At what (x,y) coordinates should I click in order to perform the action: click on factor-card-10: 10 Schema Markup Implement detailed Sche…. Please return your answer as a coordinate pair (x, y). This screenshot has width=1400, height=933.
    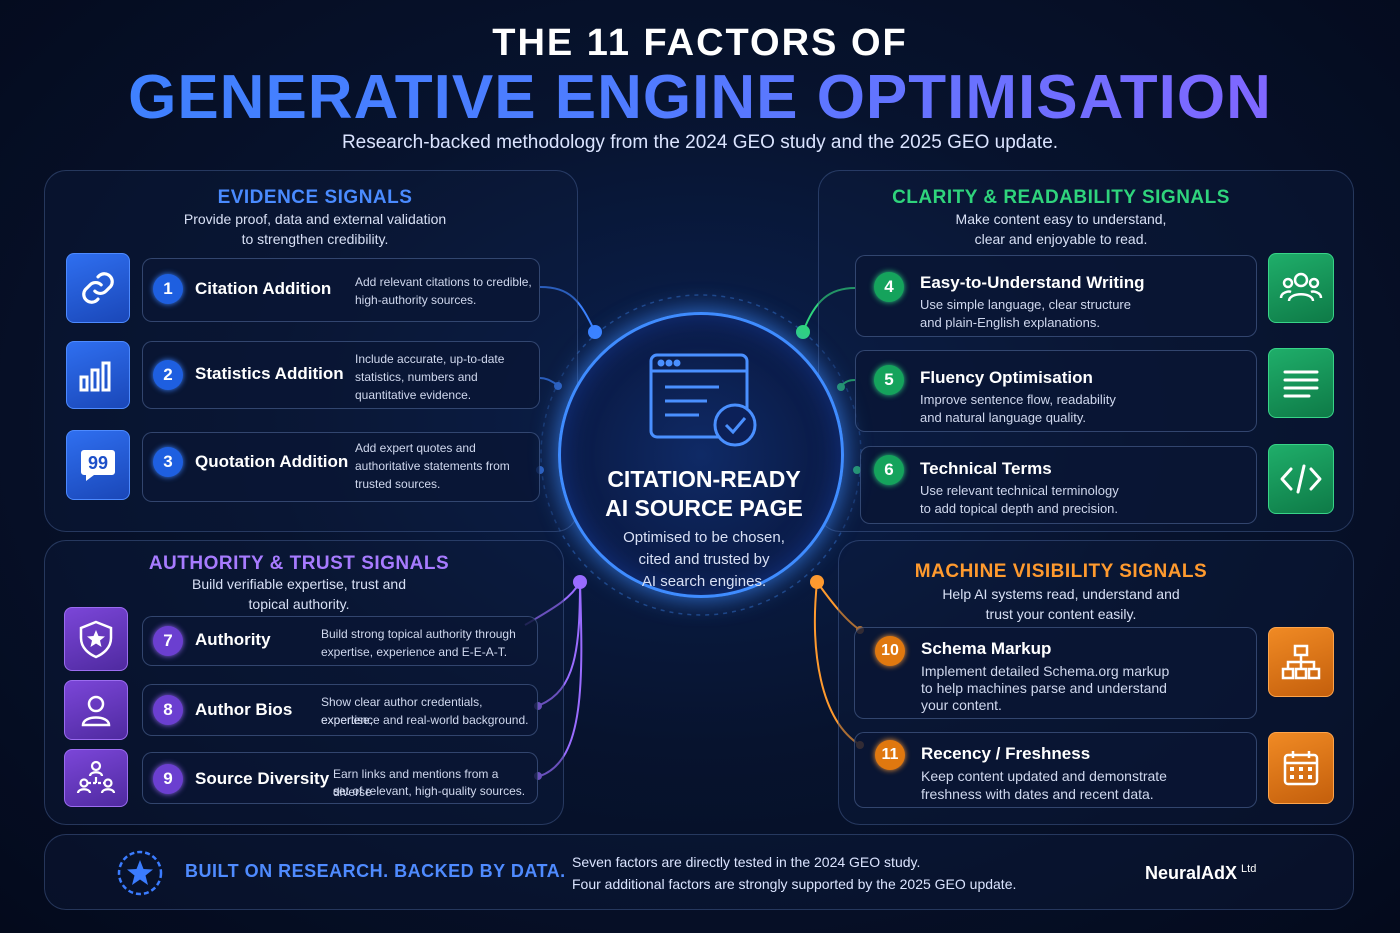
    Looking at the image, I should click on (1055, 673).